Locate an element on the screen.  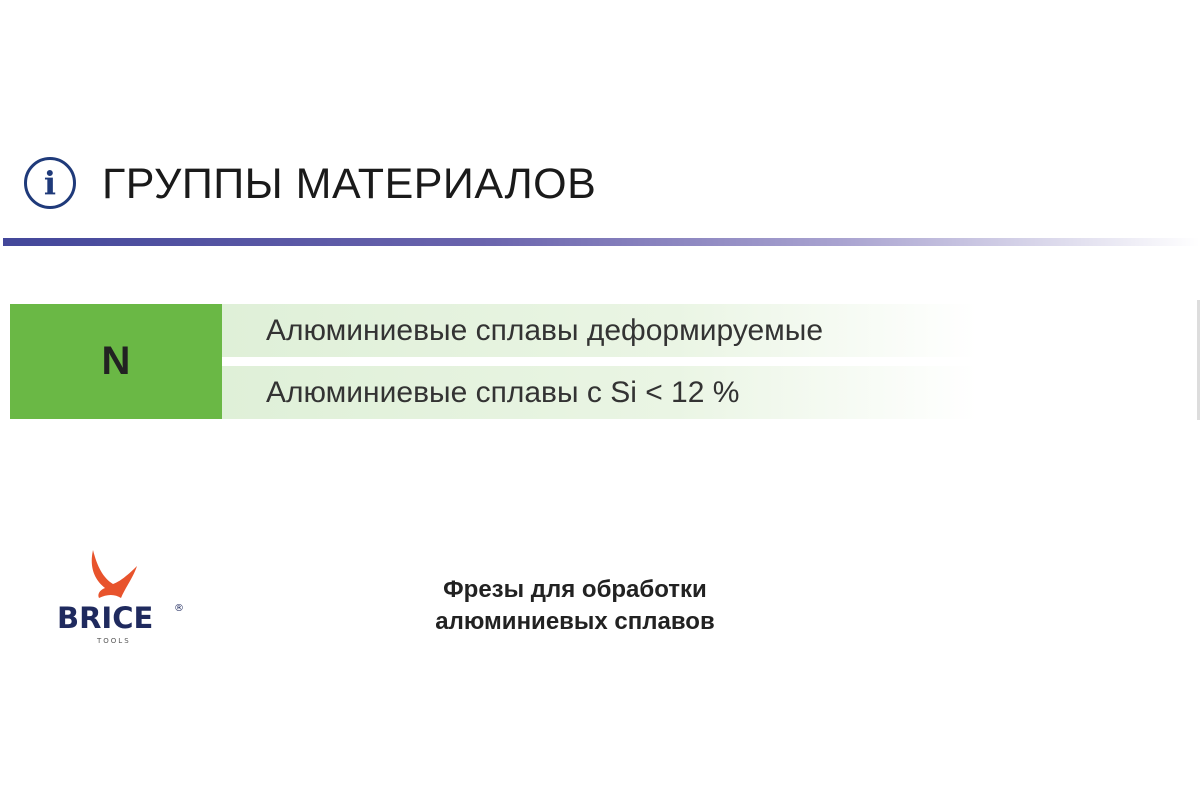
caption: Фрезы для обработки алюминиевых сплавов is located at coordinates (575, 606).